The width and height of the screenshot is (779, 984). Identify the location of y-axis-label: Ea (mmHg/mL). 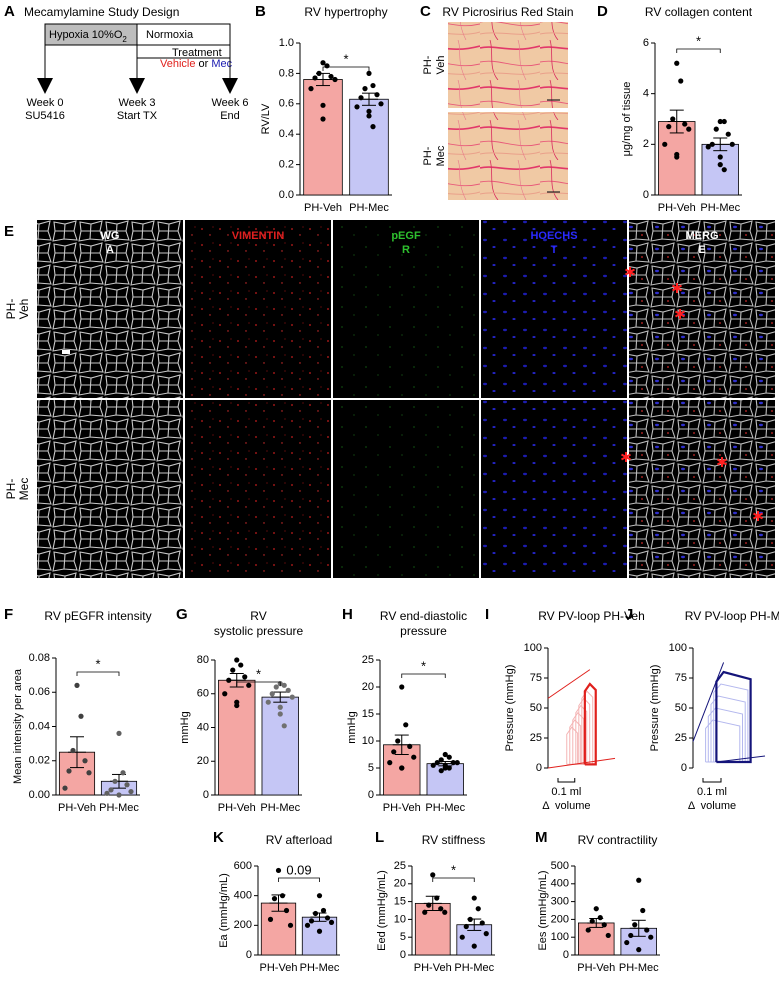
(224, 910).